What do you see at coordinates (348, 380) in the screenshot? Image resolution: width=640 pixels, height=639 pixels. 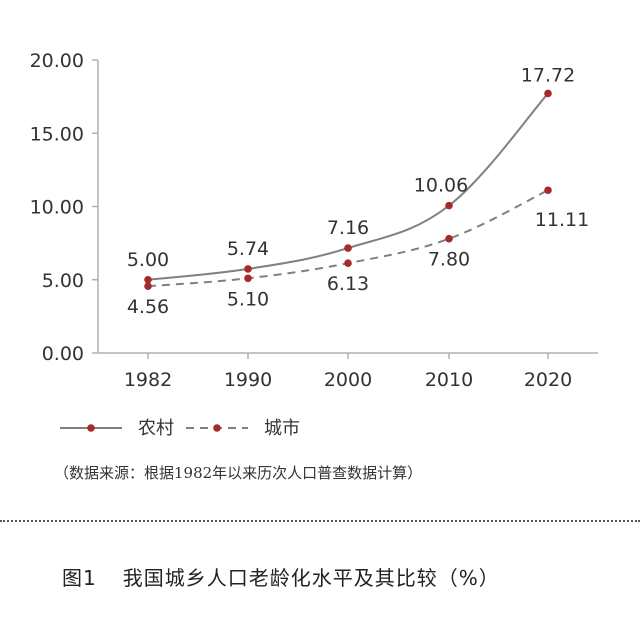 I see `x-tick-label: 2000` at bounding box center [348, 380].